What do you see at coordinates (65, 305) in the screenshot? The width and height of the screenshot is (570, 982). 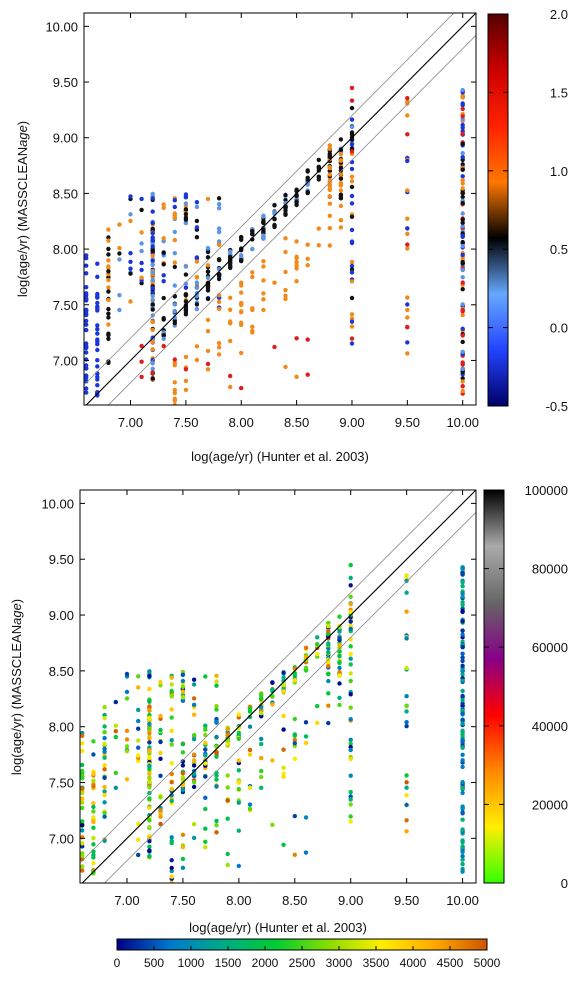 I see `top-y-tick-label: 7.50` at bounding box center [65, 305].